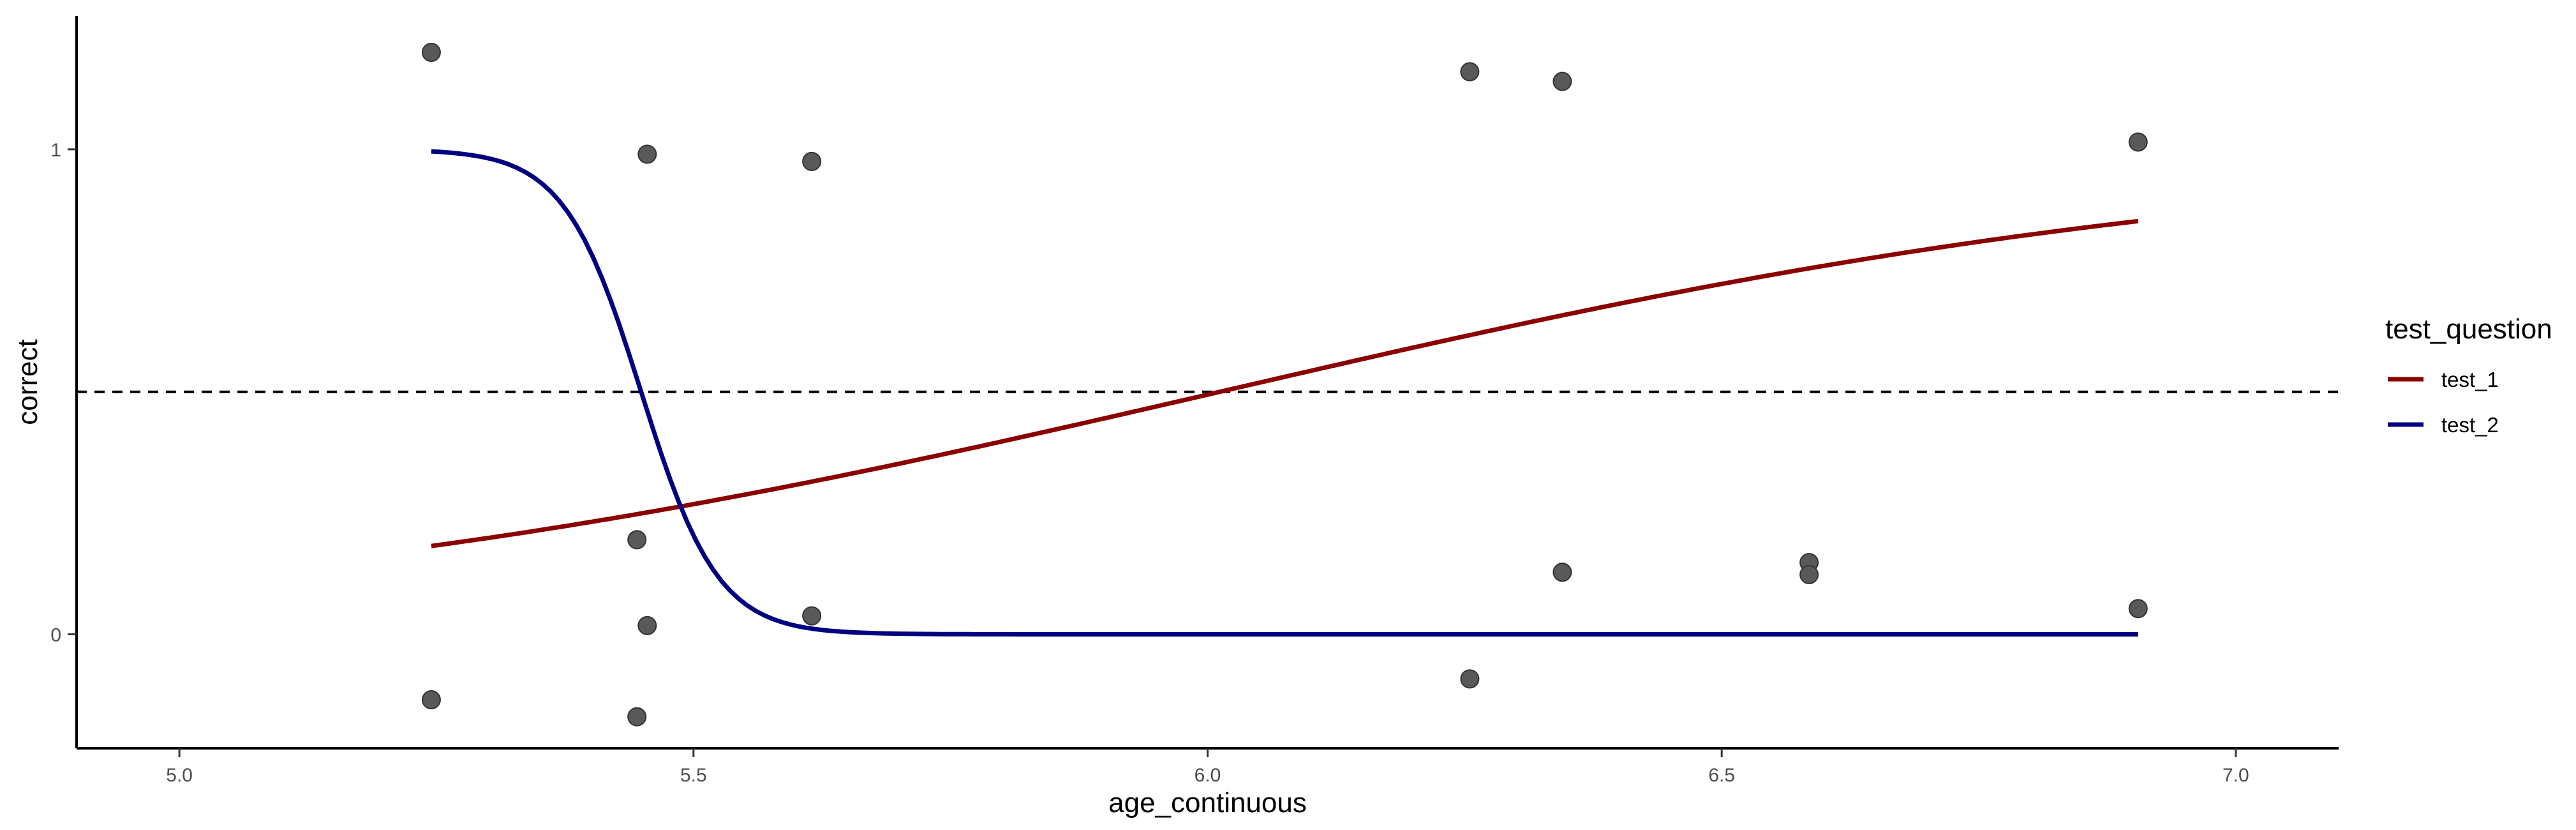  What do you see at coordinates (1208, 775) in the screenshot?
I see `x-tick-label: 6.0` at bounding box center [1208, 775].